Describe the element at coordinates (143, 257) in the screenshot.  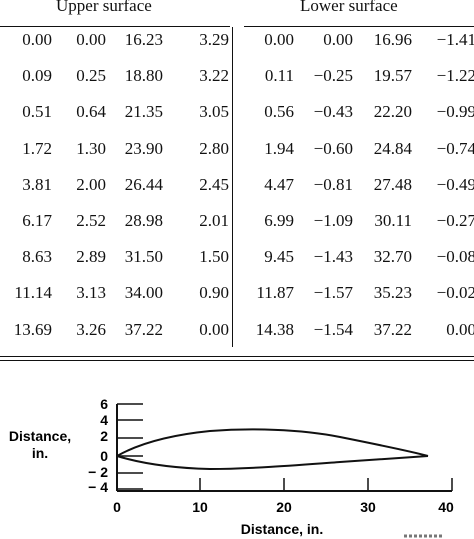
I see `upper-table-cell: 31.50` at that location.